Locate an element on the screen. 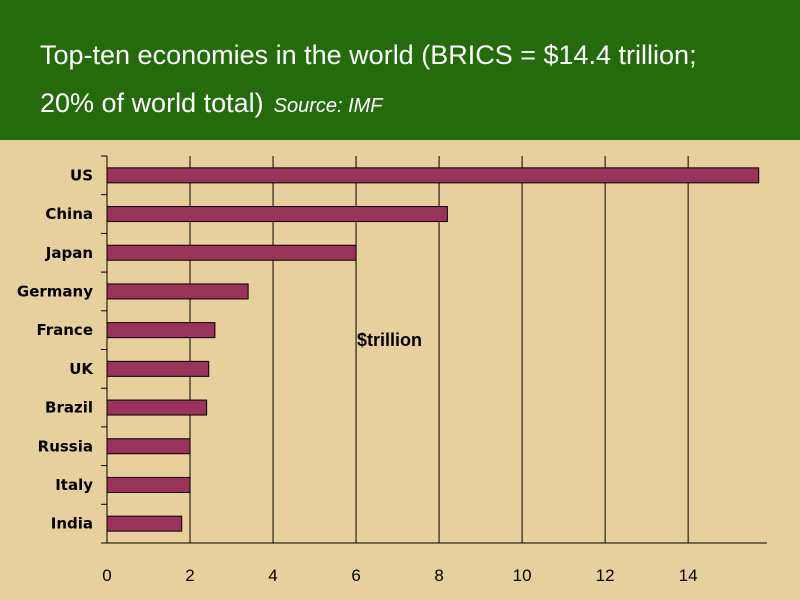 The height and width of the screenshot is (600, 800). category-label-us: US is located at coordinates (81, 175).